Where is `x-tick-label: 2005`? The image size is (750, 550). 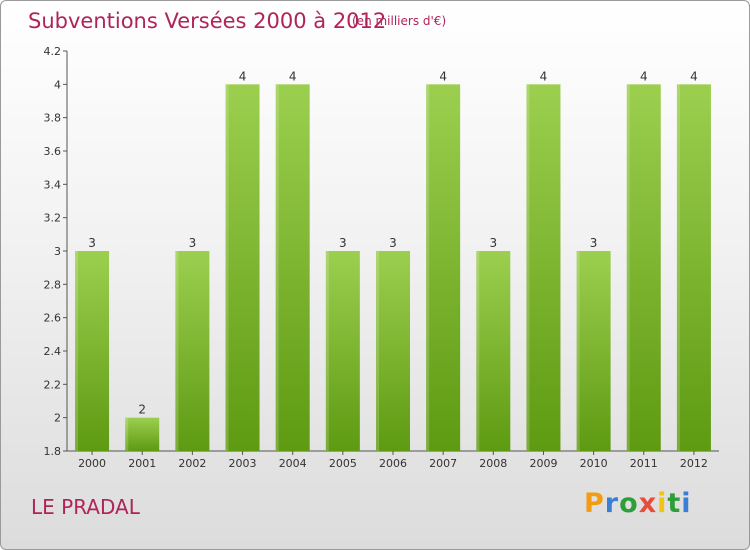 x-tick-label: 2005 is located at coordinates (343, 463).